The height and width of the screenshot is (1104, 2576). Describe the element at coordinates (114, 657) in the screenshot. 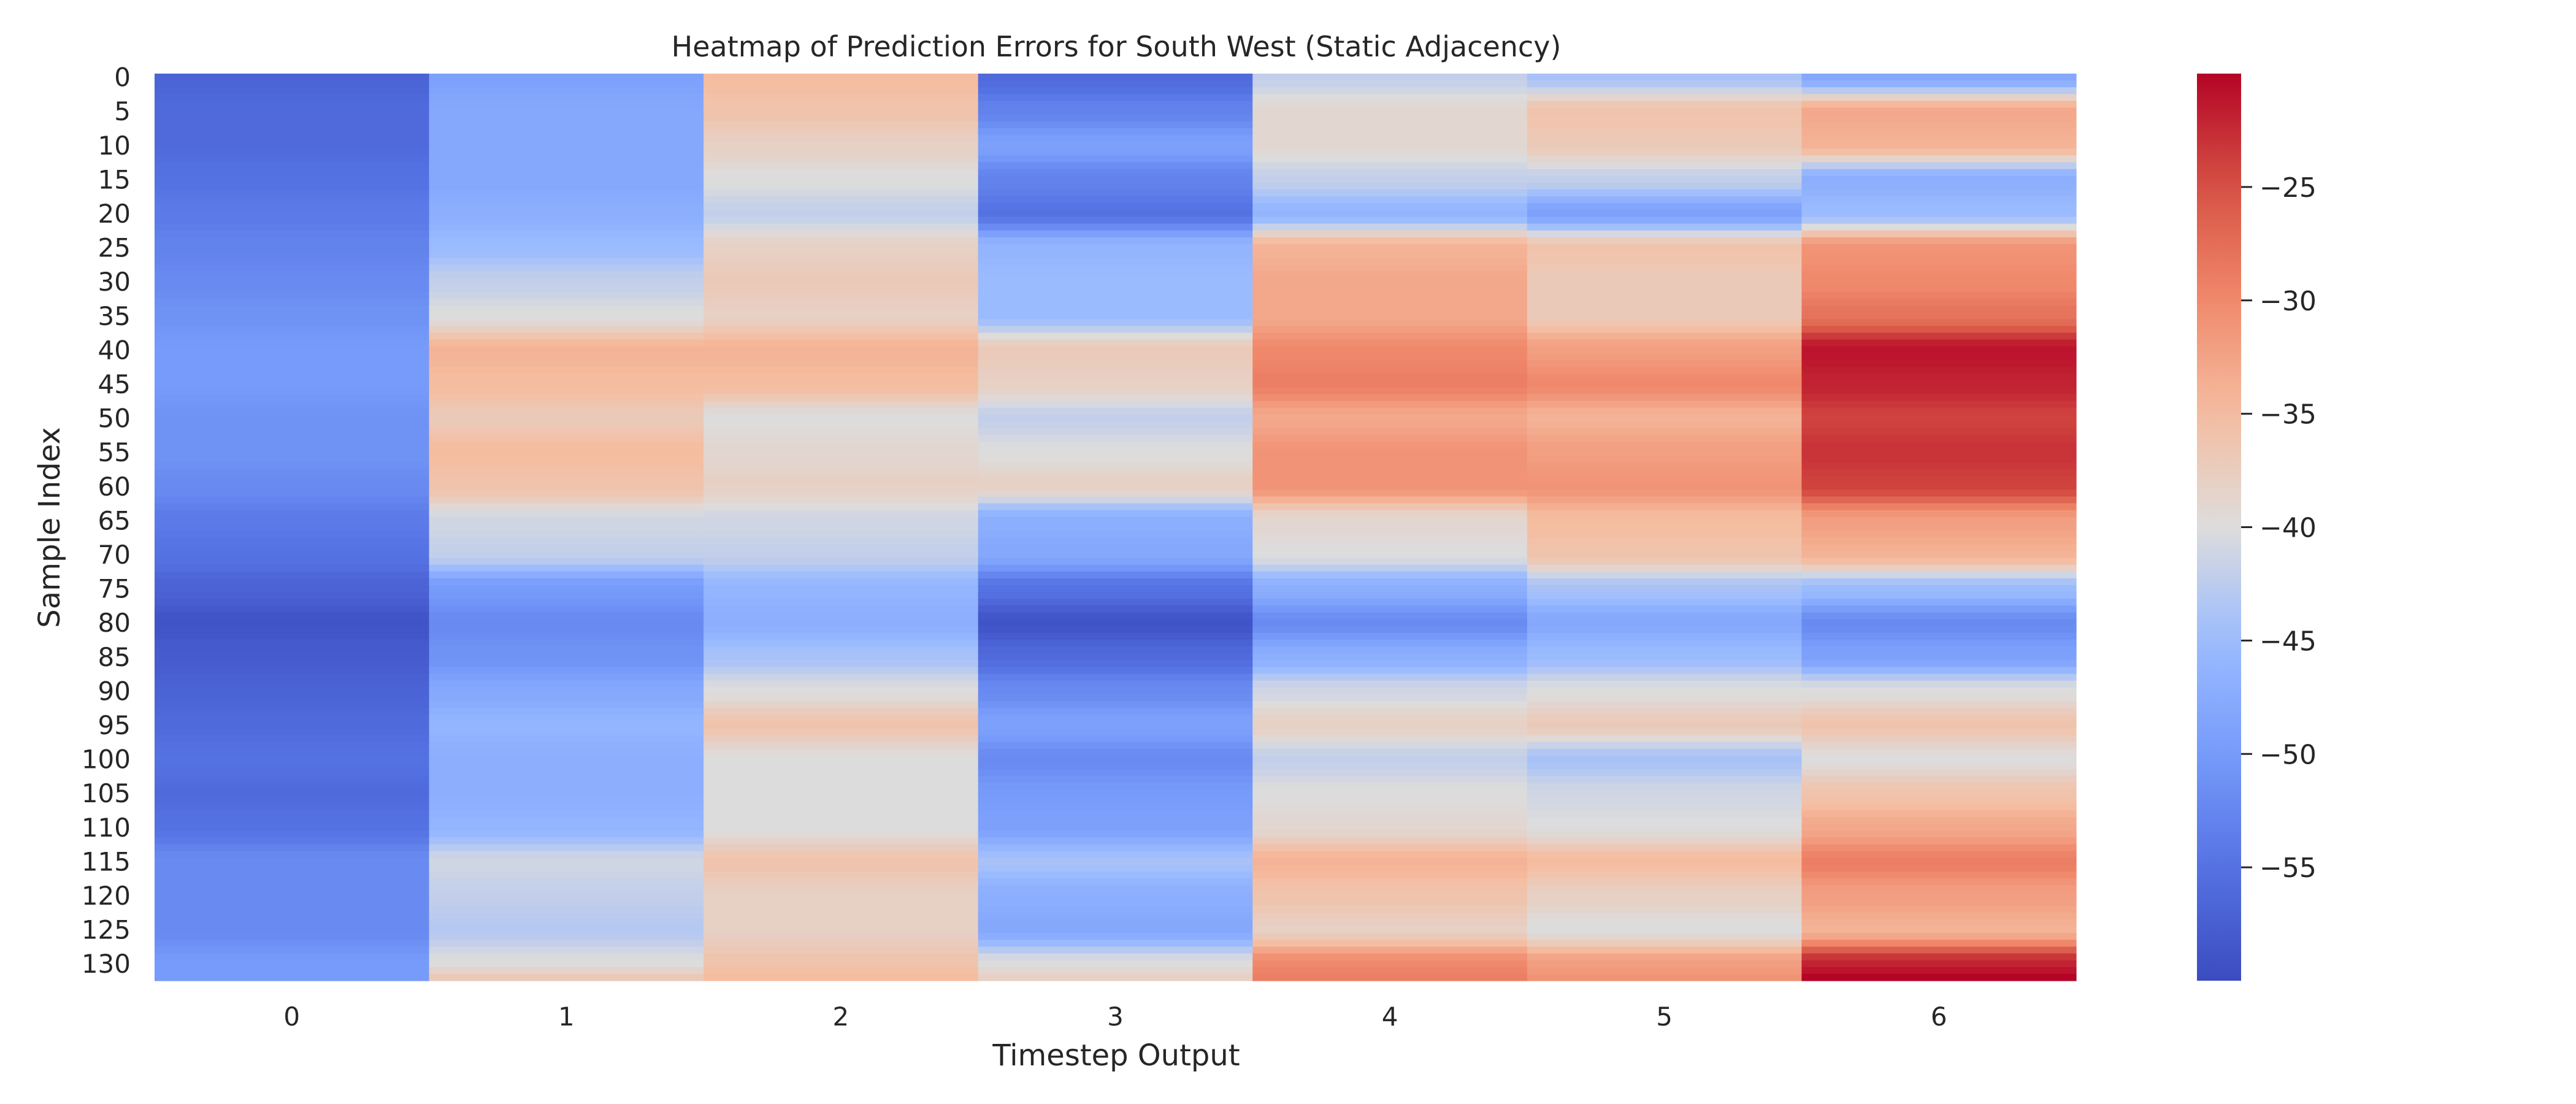

I see `y-tick-label: 85` at that location.